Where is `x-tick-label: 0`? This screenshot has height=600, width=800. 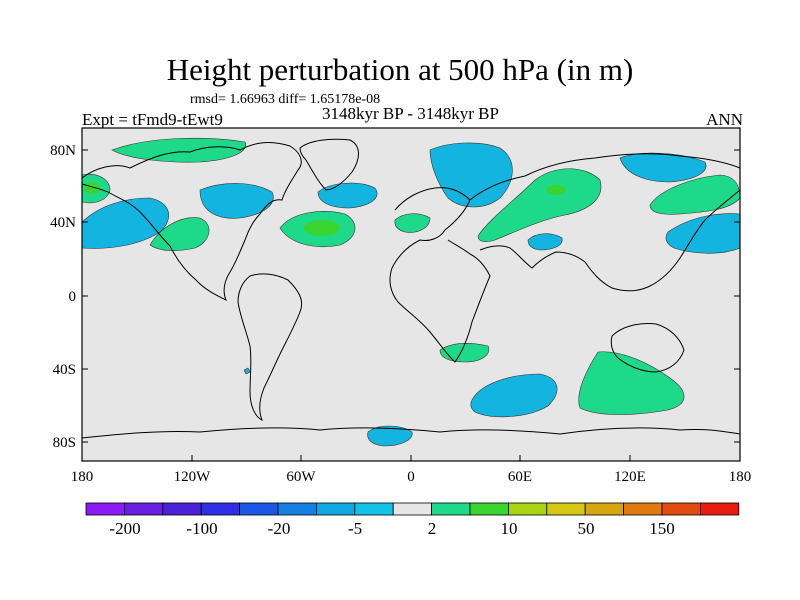 x-tick-label: 0 is located at coordinates (411, 477).